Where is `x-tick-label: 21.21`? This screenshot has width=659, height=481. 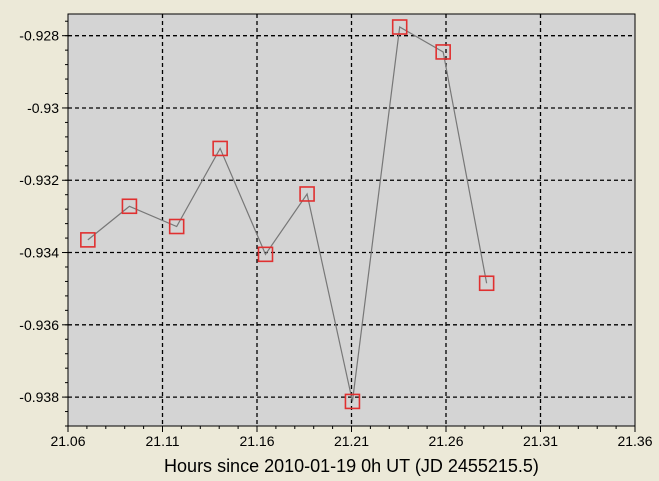 x-tick-label: 21.21 is located at coordinates (351, 441).